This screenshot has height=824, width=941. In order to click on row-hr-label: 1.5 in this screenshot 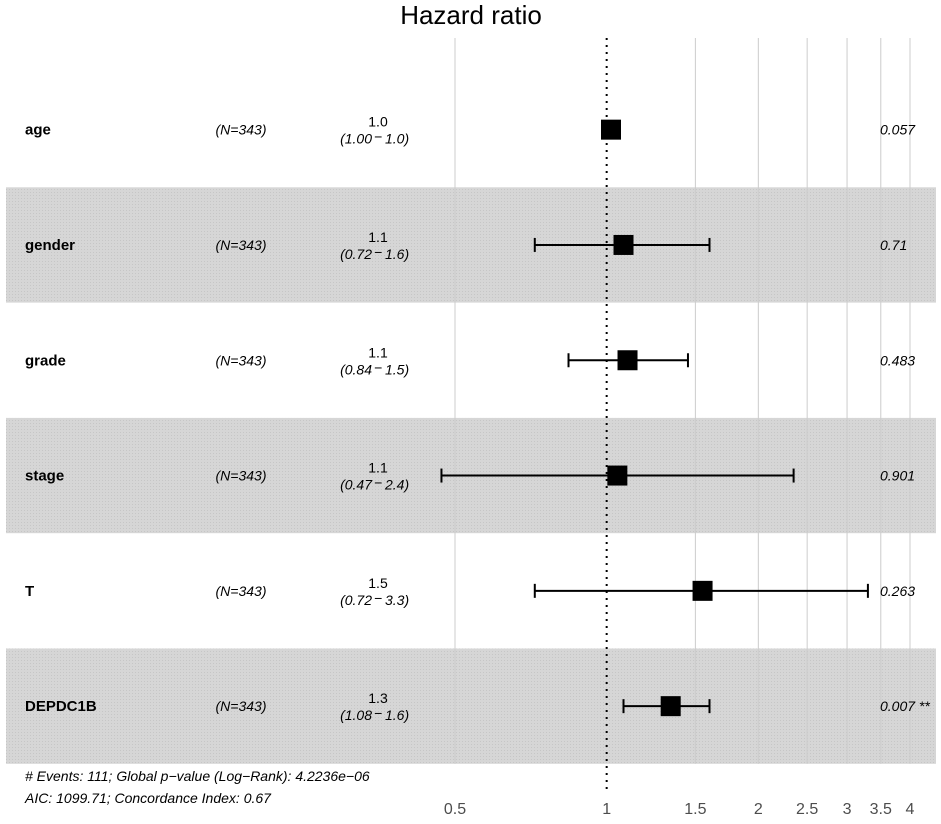, I will do `click(378, 583)`.